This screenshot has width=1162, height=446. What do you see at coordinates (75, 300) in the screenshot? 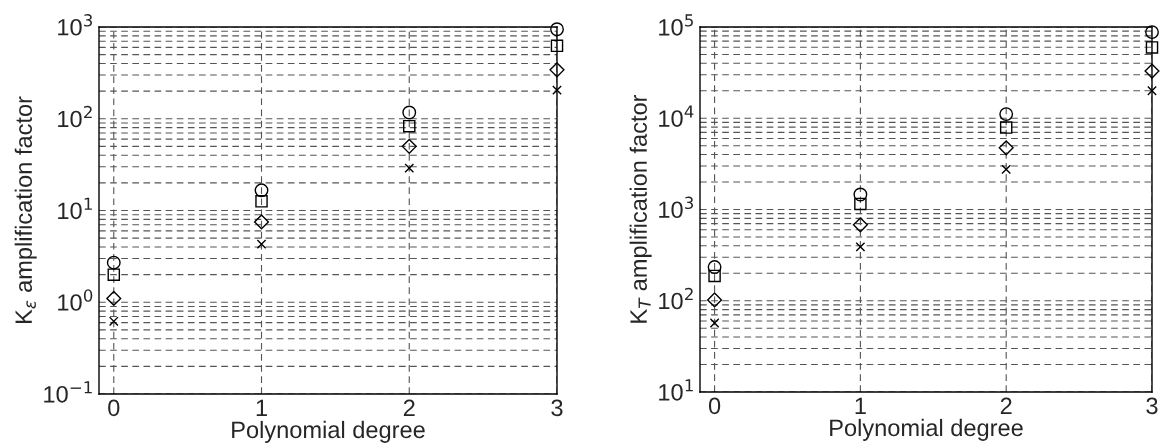
I see `y-tick-label: 10$^{0}$` at bounding box center [75, 300].